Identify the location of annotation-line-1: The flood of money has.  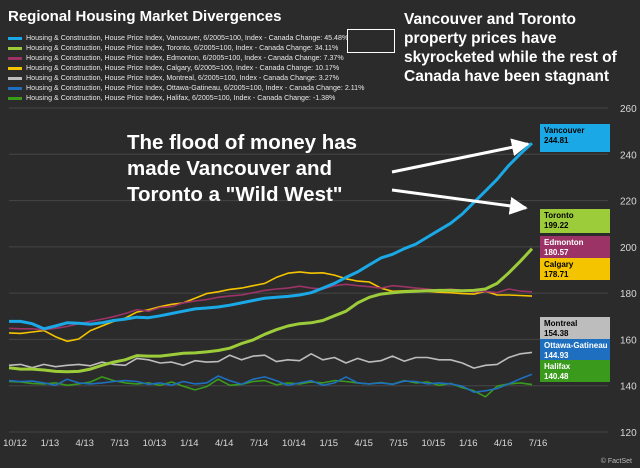
(242, 142).